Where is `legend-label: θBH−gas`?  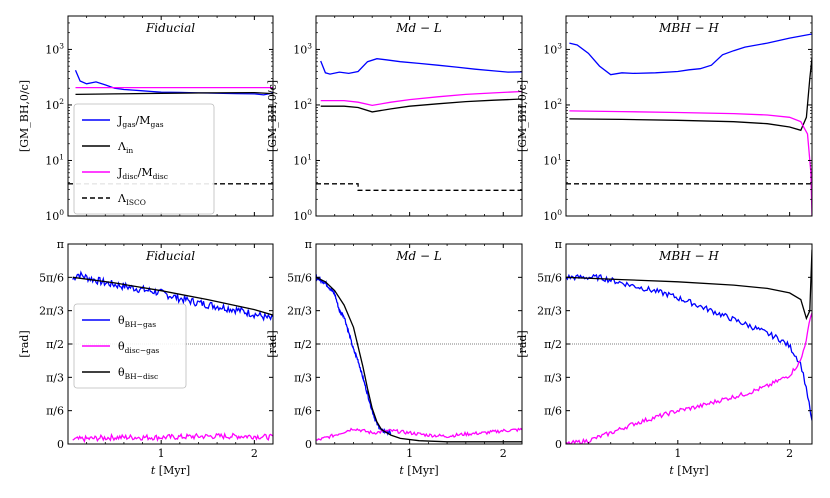 legend-label: θBH−gas is located at coordinates (137, 321).